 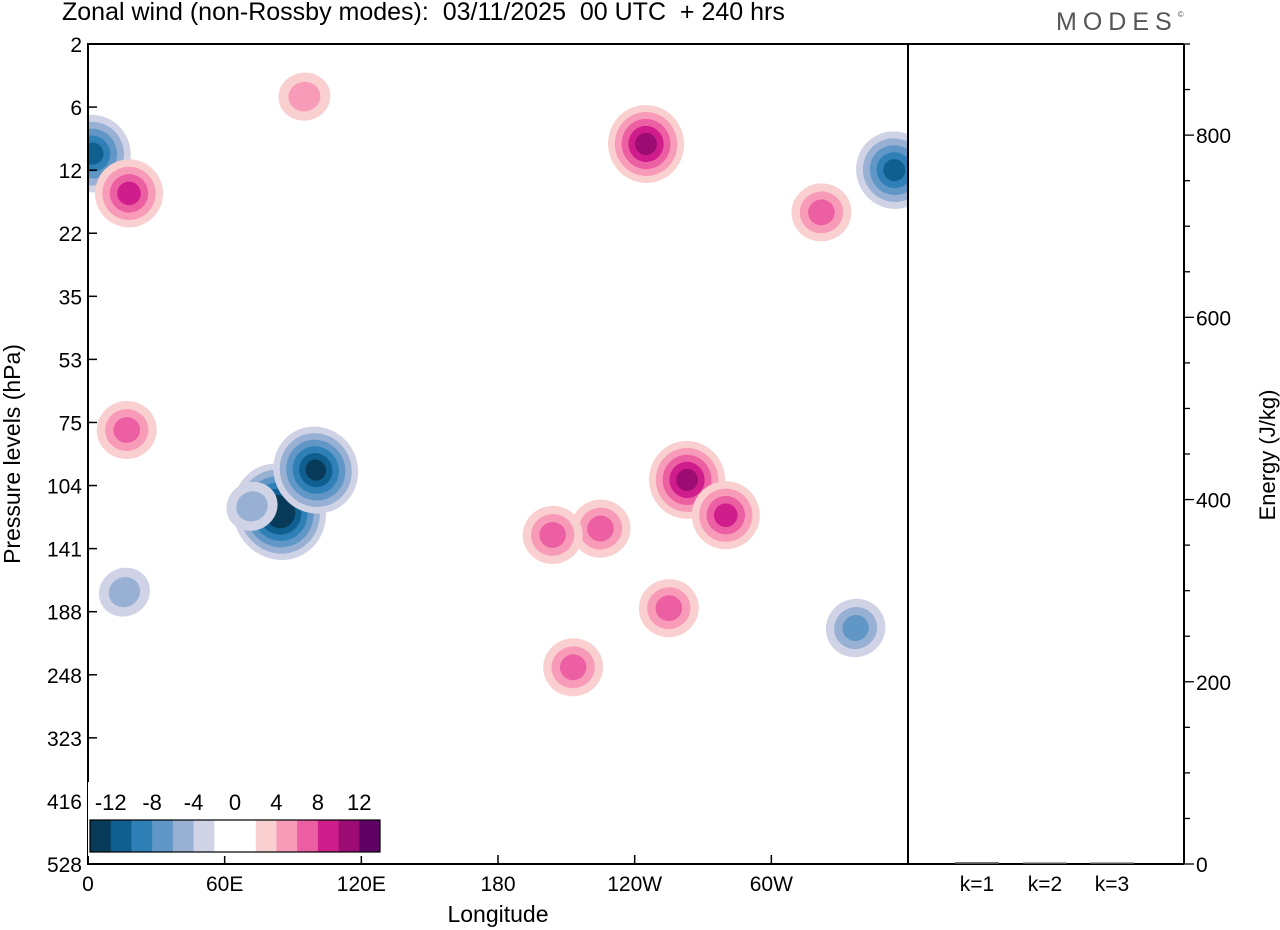 What do you see at coordinates (64, 487) in the screenshot?
I see `y-tick-label: 104` at bounding box center [64, 487].